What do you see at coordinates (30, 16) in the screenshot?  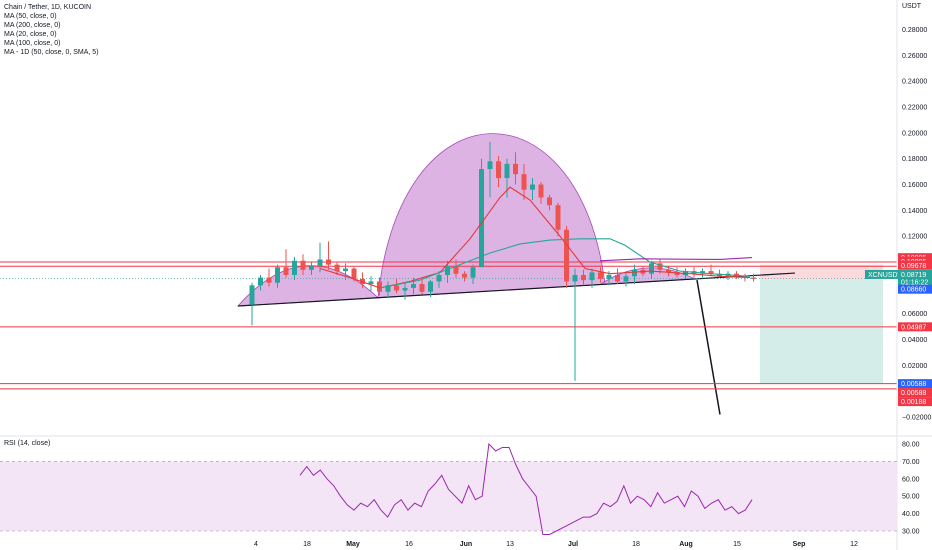 I see `indicator-ma50: MA (50, close, 0)` at bounding box center [30, 16].